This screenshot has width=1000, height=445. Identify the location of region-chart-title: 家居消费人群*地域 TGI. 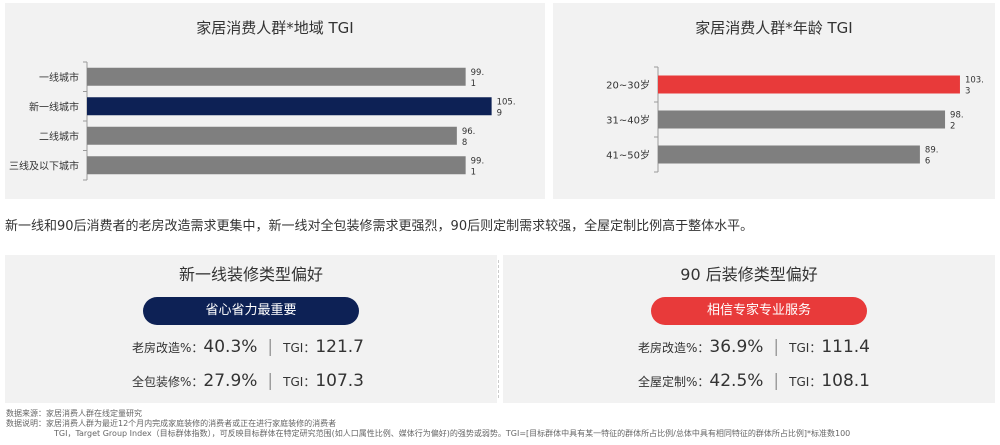
(275, 28).